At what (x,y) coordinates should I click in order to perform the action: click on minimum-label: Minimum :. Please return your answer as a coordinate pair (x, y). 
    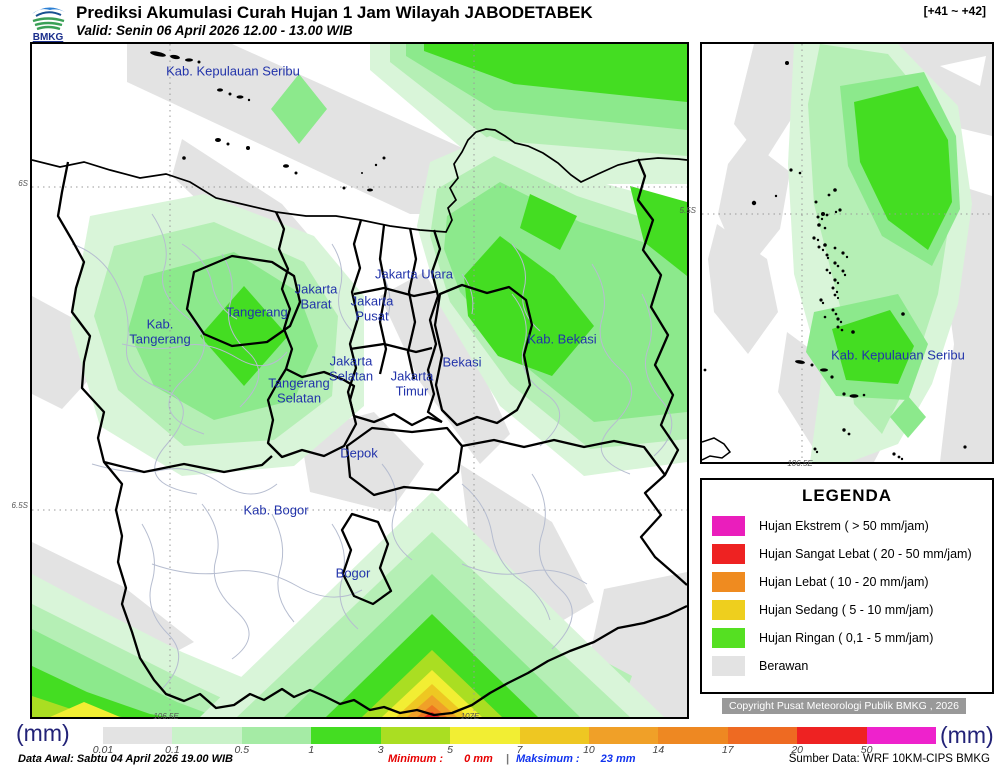
    Looking at the image, I should click on (415, 759).